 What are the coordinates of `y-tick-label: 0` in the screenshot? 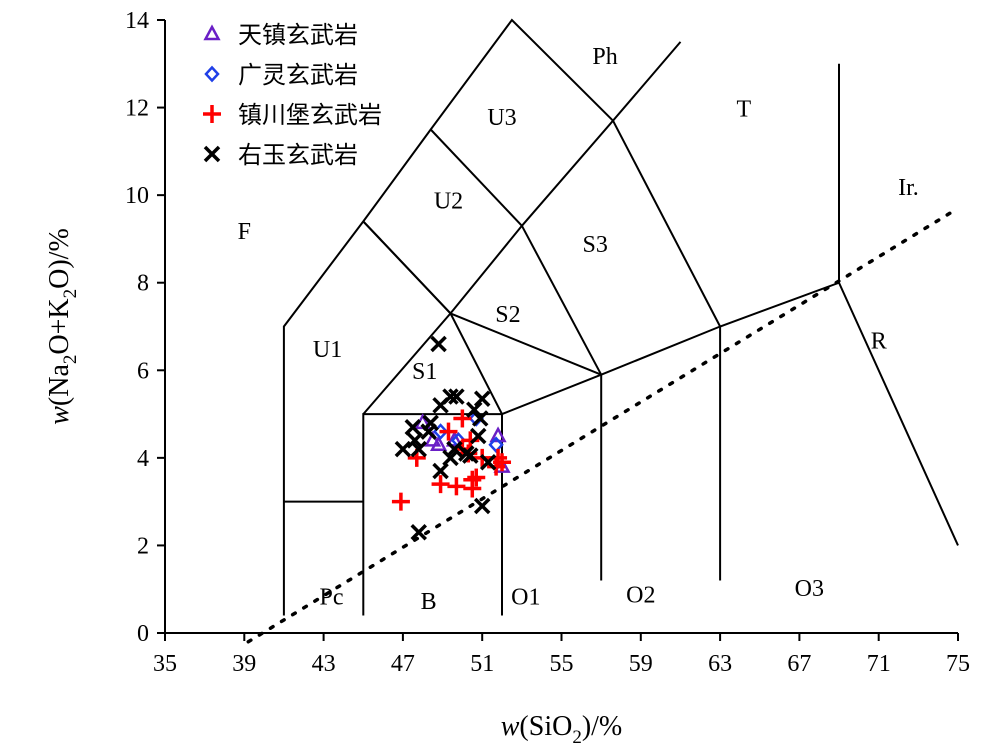 It's located at (143, 634).